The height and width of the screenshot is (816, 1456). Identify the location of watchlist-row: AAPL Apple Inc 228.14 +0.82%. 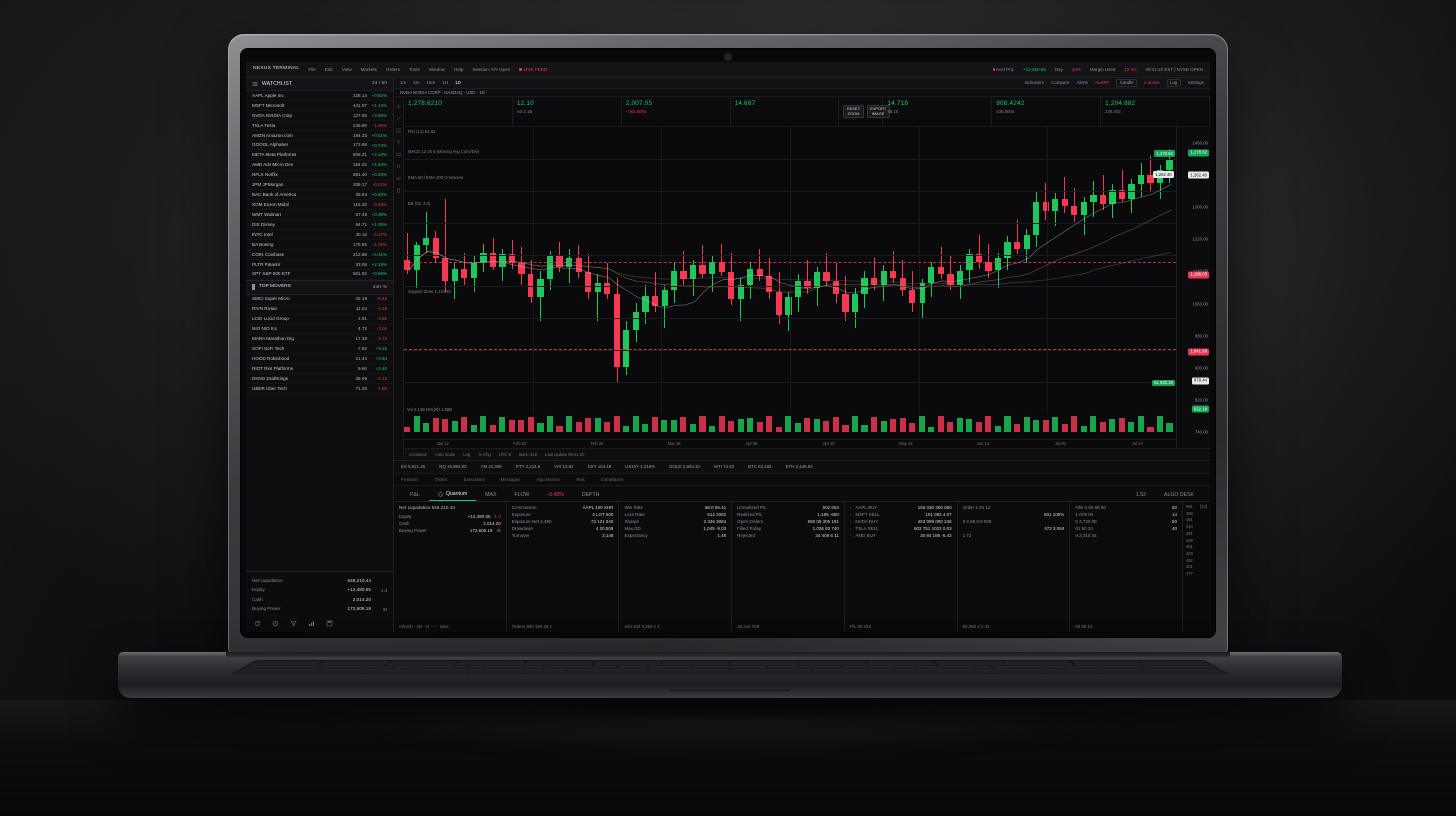
(319, 96).